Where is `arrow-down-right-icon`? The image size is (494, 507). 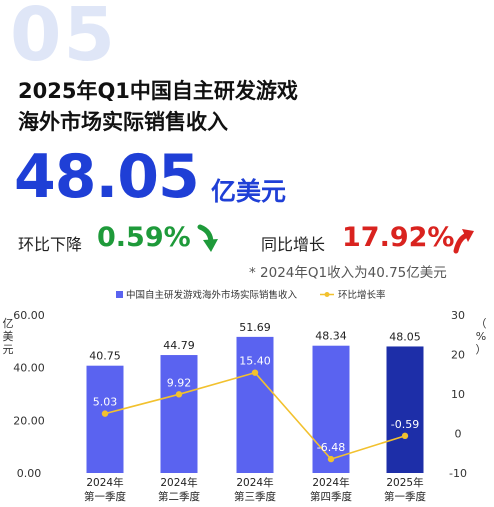
arrow-down-right-icon is located at coordinates (207, 238).